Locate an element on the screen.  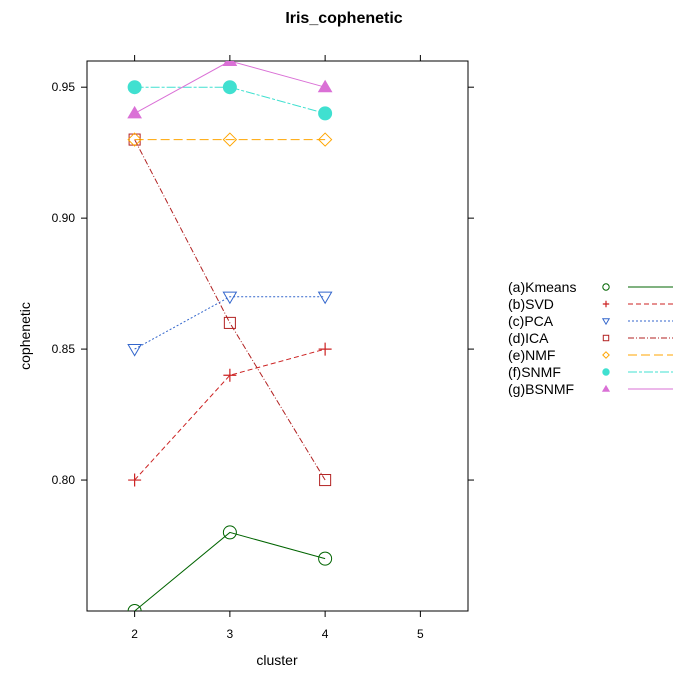
chart-title: Iris_cophenetic is located at coordinates (343, 18).